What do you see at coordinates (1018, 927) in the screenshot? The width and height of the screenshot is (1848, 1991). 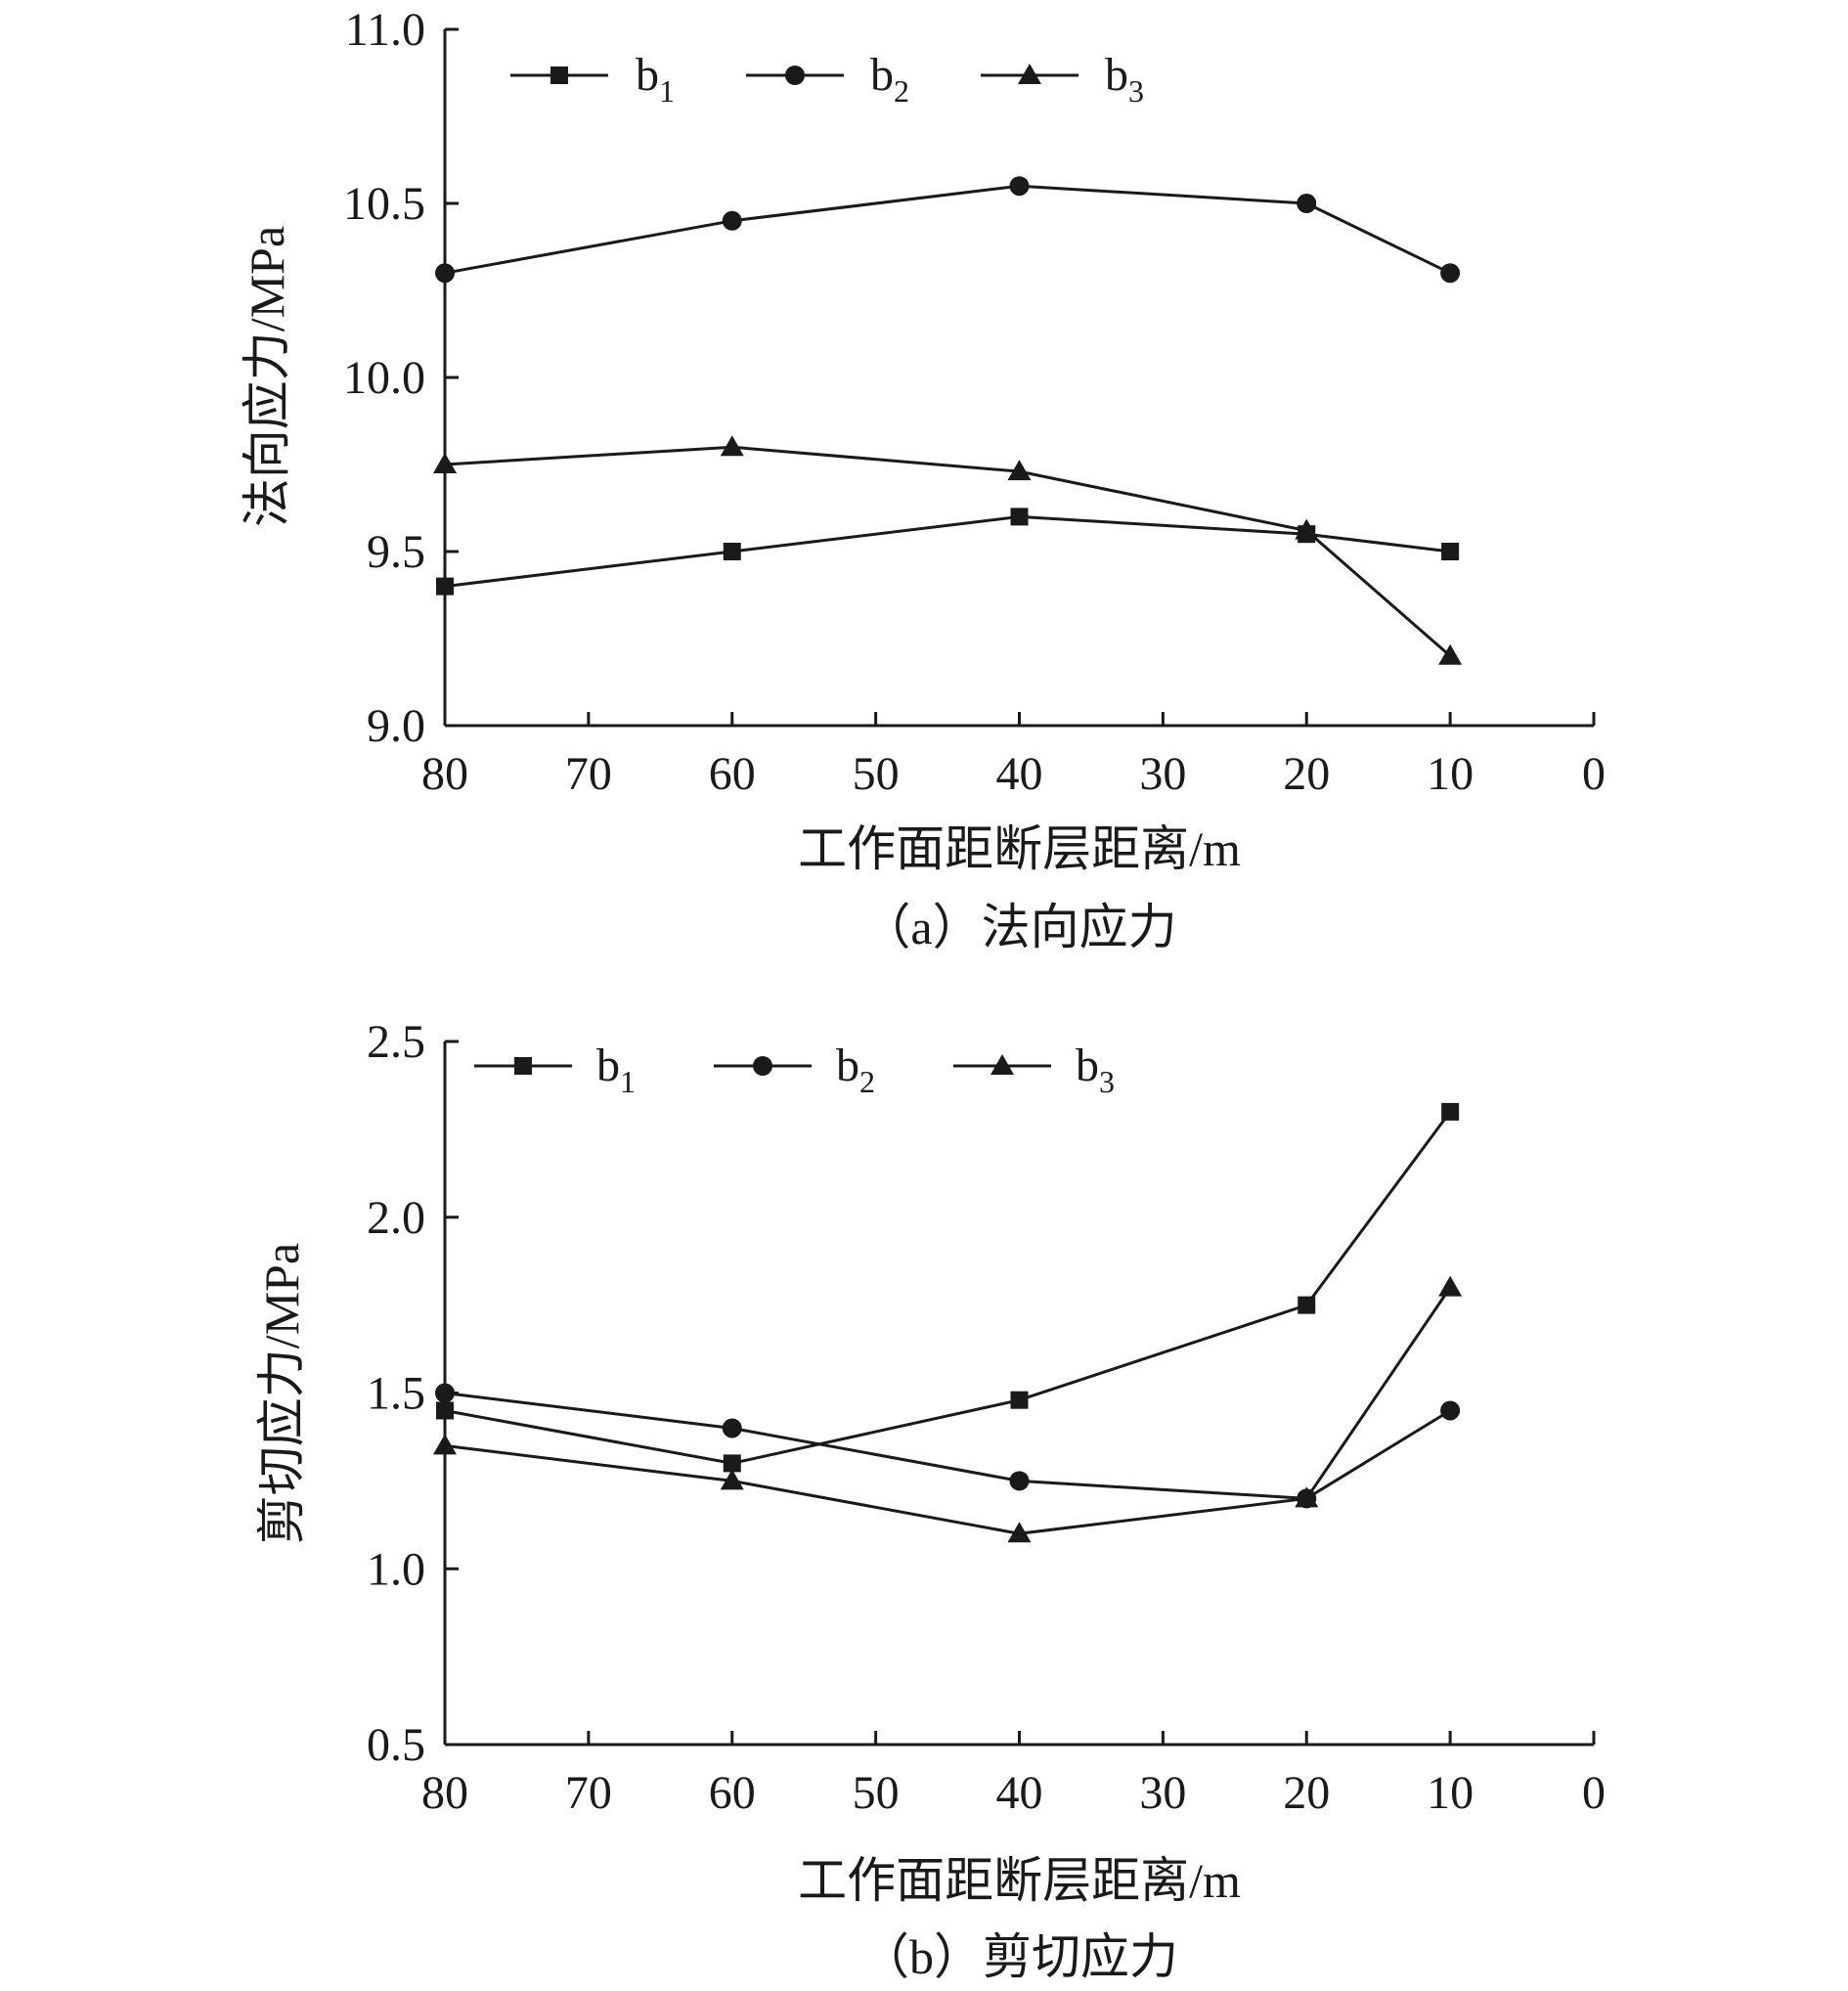 I see `chart-caption: （a）法向应力` at bounding box center [1018, 927].